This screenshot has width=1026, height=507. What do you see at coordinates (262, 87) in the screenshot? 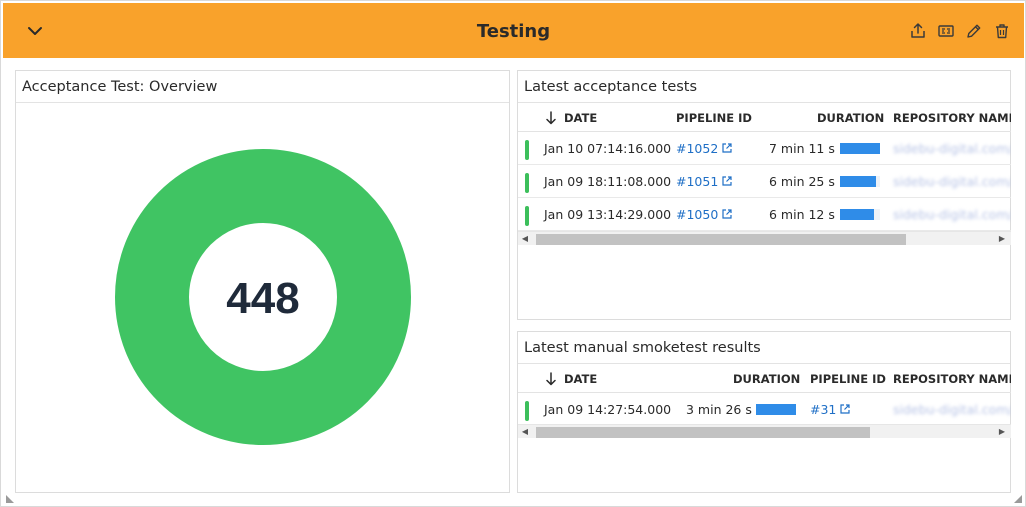
I see `overview-title: Acceptance Test: Overview` at bounding box center [262, 87].